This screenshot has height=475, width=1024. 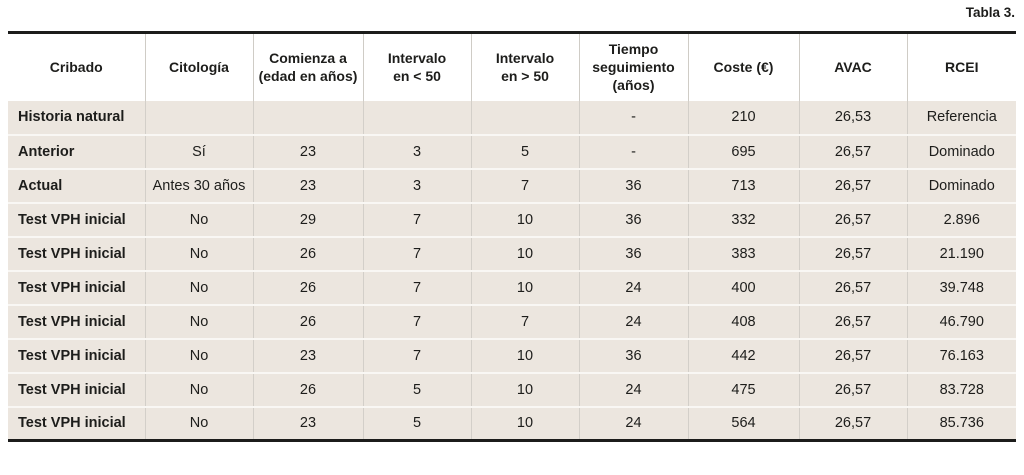 I want to click on data-cell: 713, so click(x=743, y=185).